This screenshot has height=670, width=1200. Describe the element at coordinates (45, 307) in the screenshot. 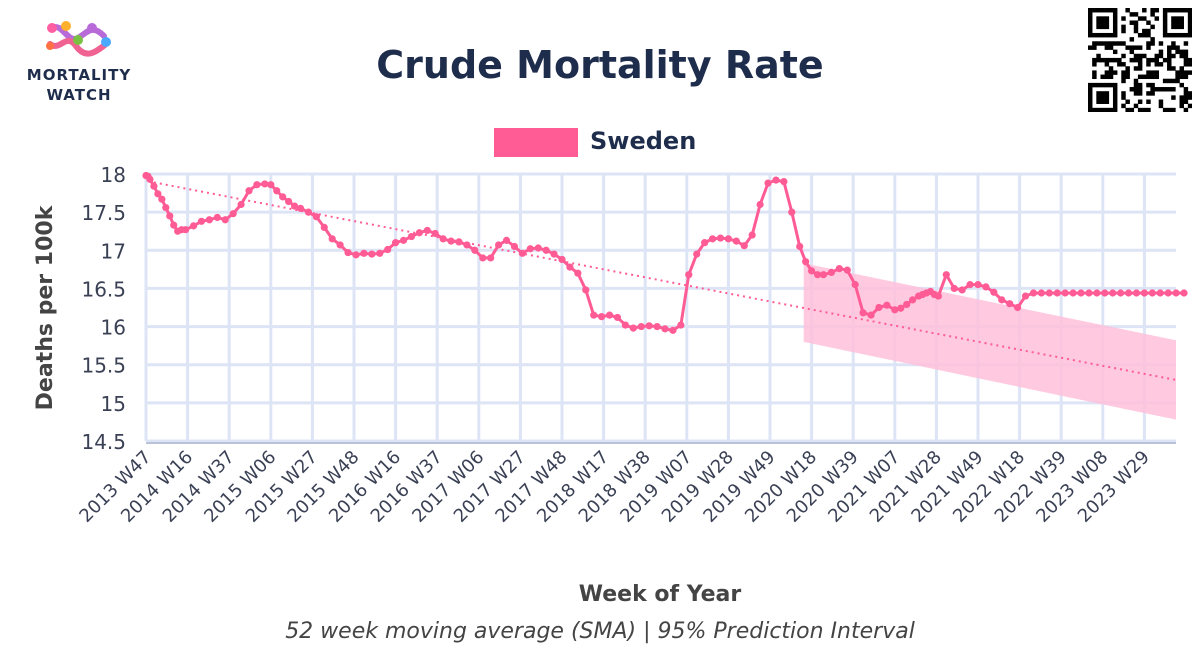

I see `y-axis-label: Deaths per 100k` at that location.